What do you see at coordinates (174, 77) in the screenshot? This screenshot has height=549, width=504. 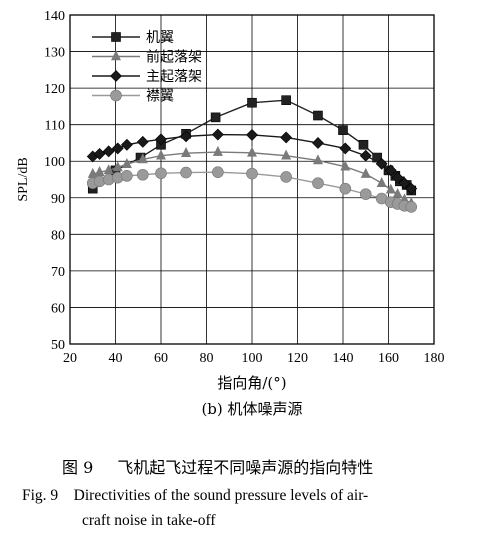 I see `legend-label: 主起落架` at bounding box center [174, 77].